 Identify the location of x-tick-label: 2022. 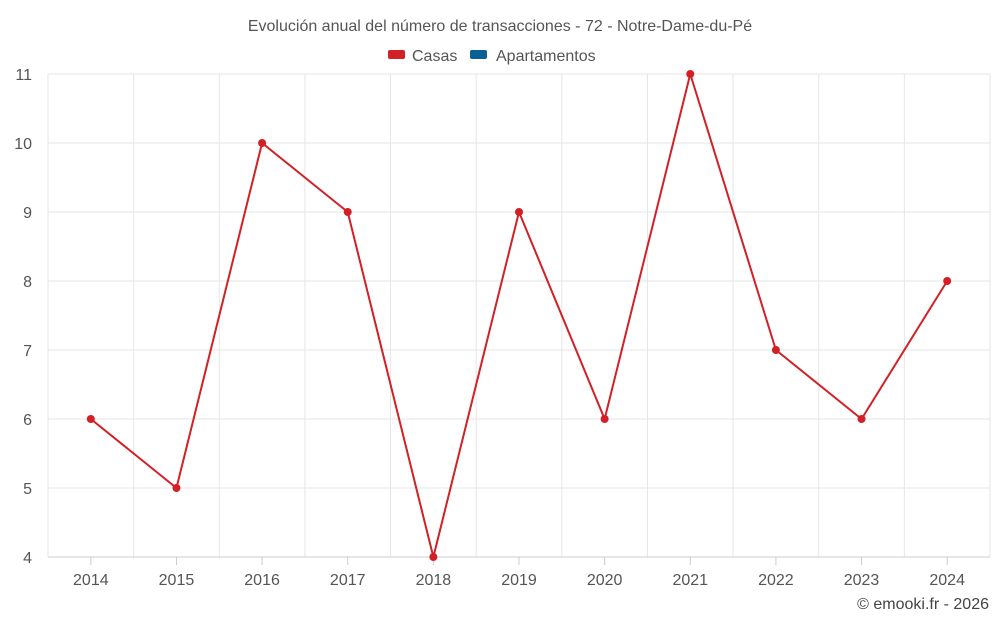
(776, 580).